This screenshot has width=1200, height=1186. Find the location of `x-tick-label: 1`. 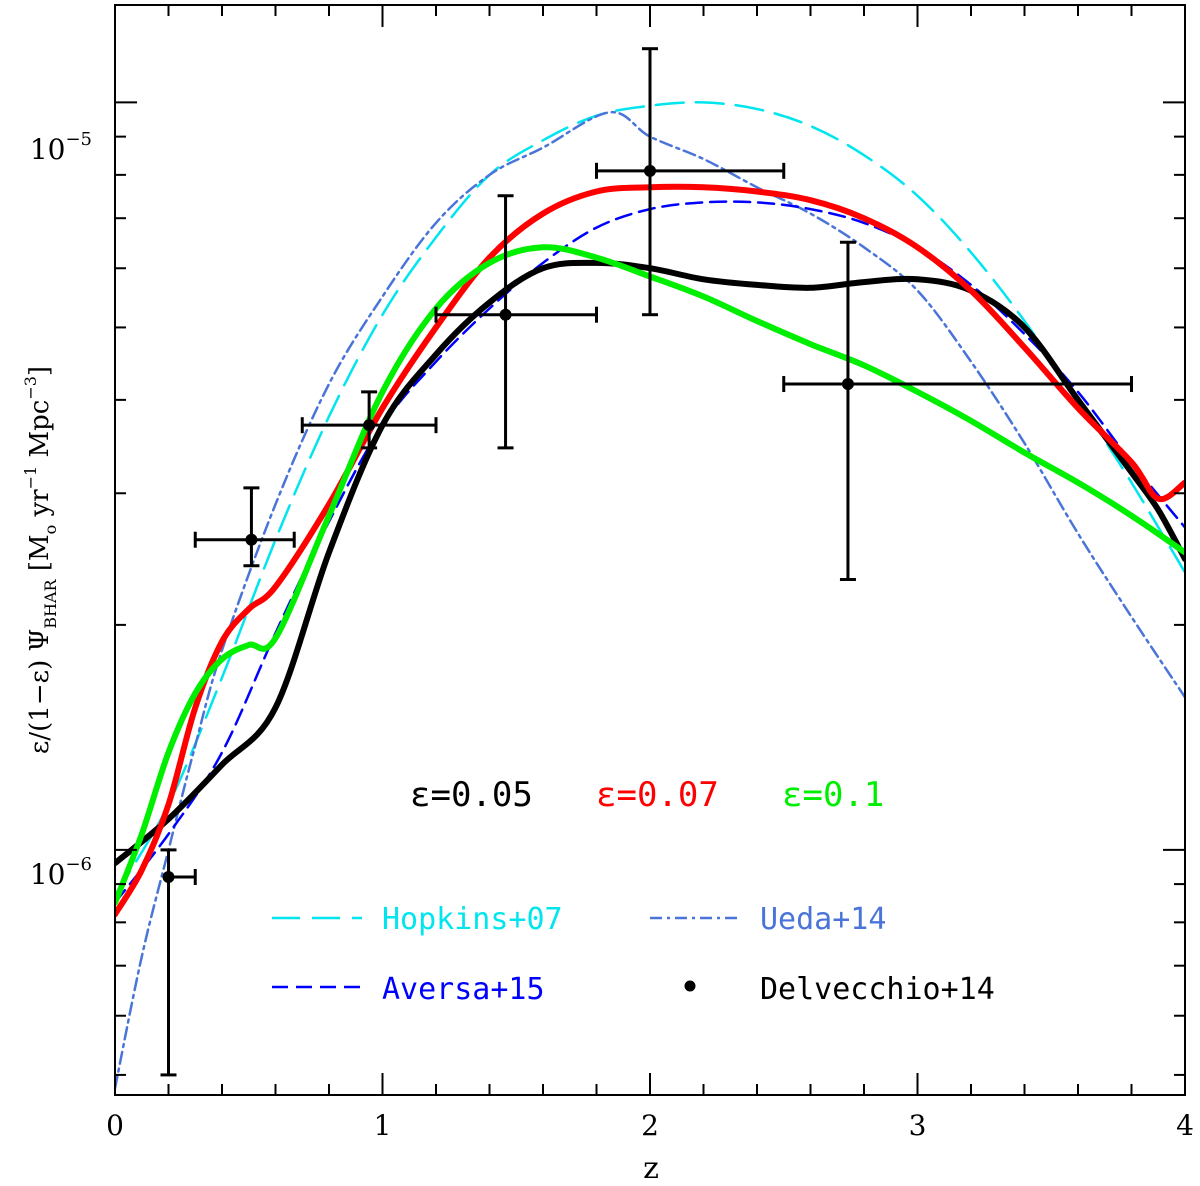

x-tick-label: 1 is located at coordinates (383, 1125).